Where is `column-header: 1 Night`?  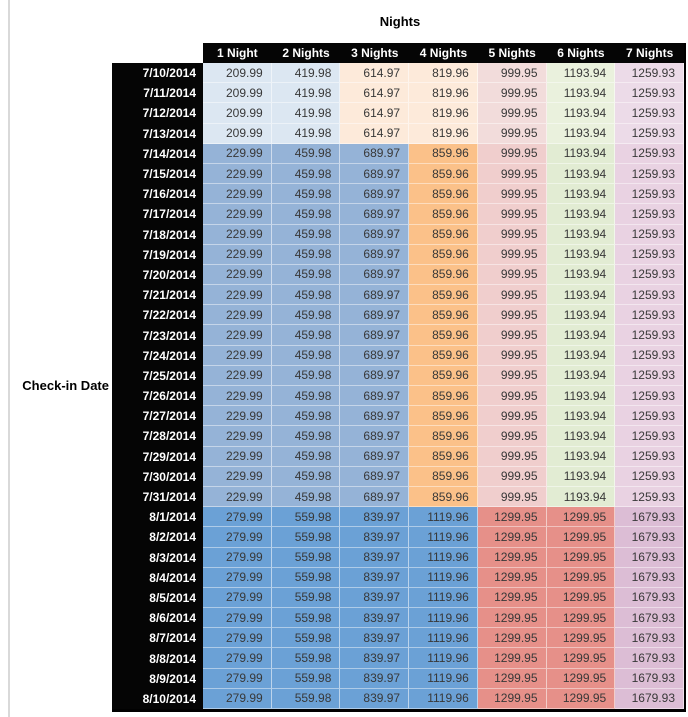 column-header: 1 Night is located at coordinates (237, 53).